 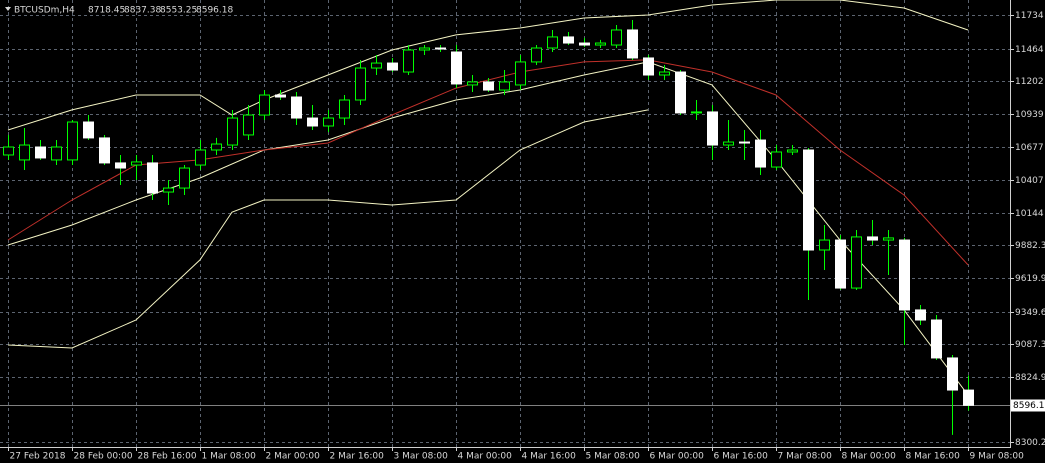 I want to click on header-open: 8718.45, so click(x=106, y=11).